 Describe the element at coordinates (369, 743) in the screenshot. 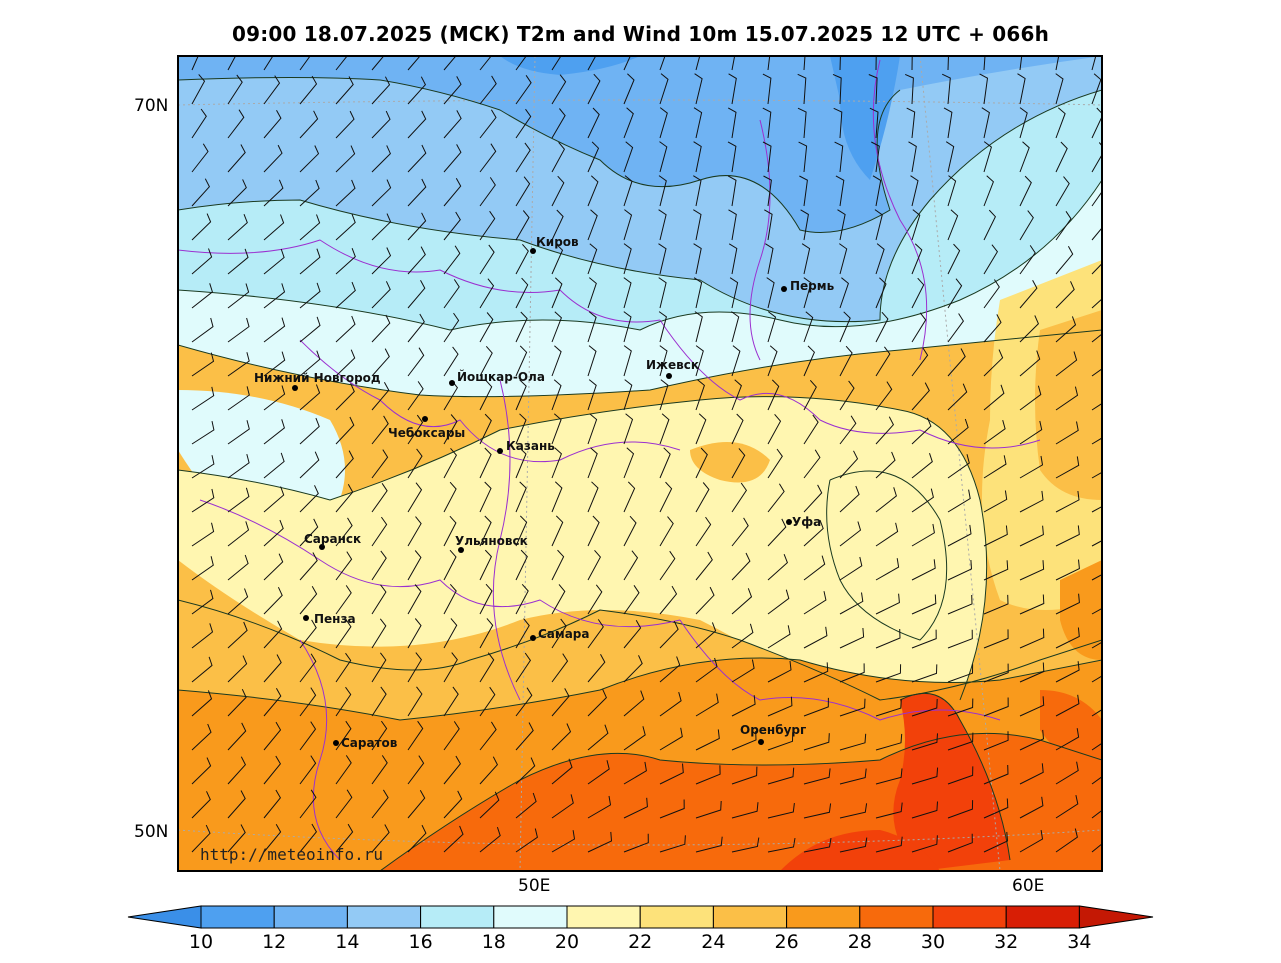

I see `city-label-saratov: Саратов` at that location.